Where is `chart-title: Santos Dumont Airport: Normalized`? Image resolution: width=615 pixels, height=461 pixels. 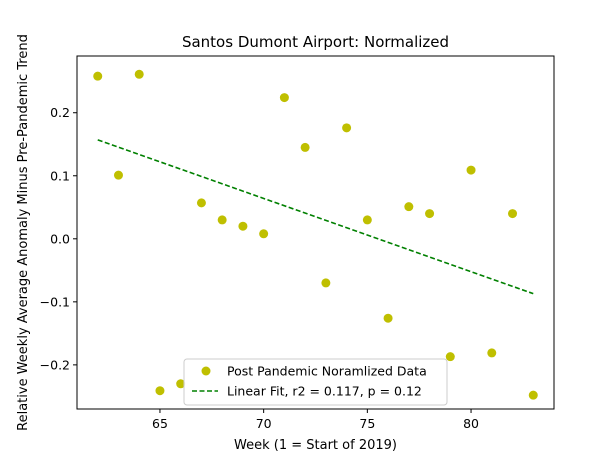 chart-title: Santos Dumont Airport: Normalized is located at coordinates (315, 42).